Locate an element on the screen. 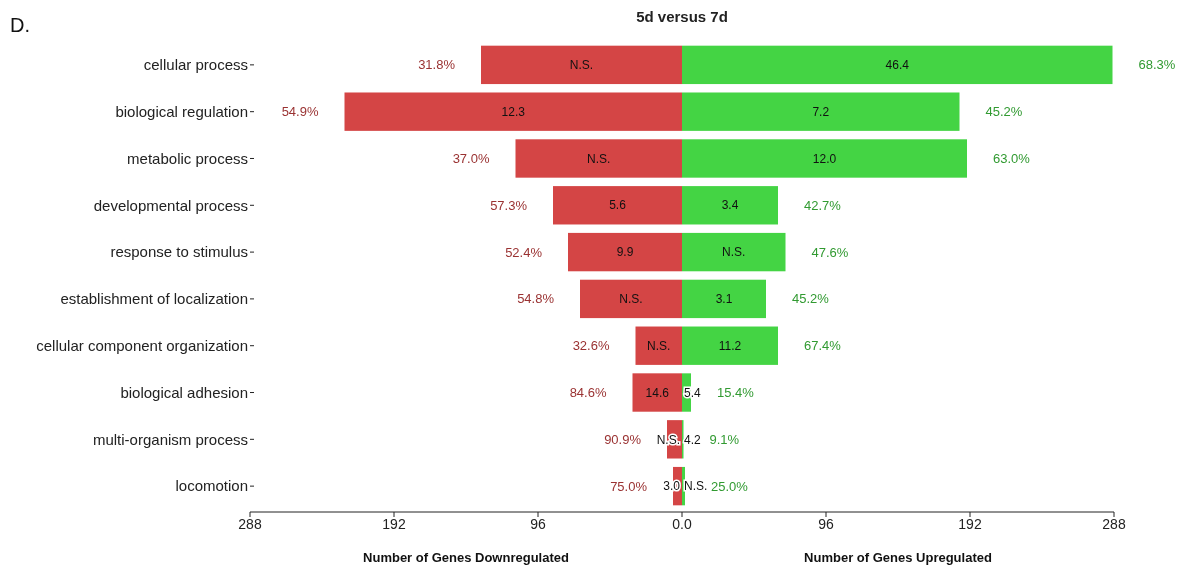 The height and width of the screenshot is (571, 1184). y-tick-label: response to stimulus is located at coordinates (179, 252).